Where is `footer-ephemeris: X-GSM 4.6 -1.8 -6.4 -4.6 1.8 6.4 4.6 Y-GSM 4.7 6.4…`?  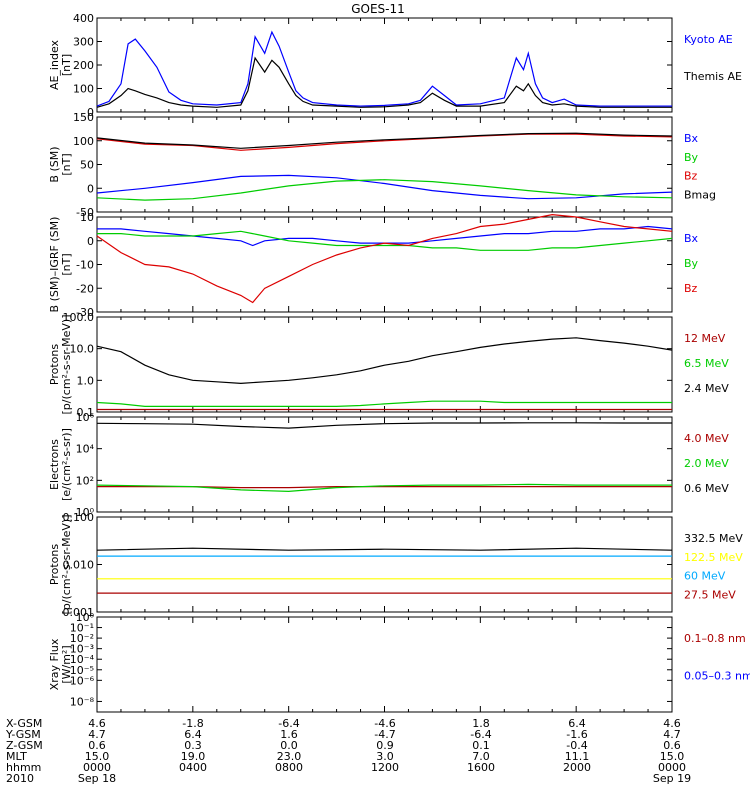 footer-ephemeris: X-GSM 4.6 -1.8 -6.4 -4.6 1.8 6.4 4.6 Y-GSM 4.7 6.4… is located at coordinates (348, 751).